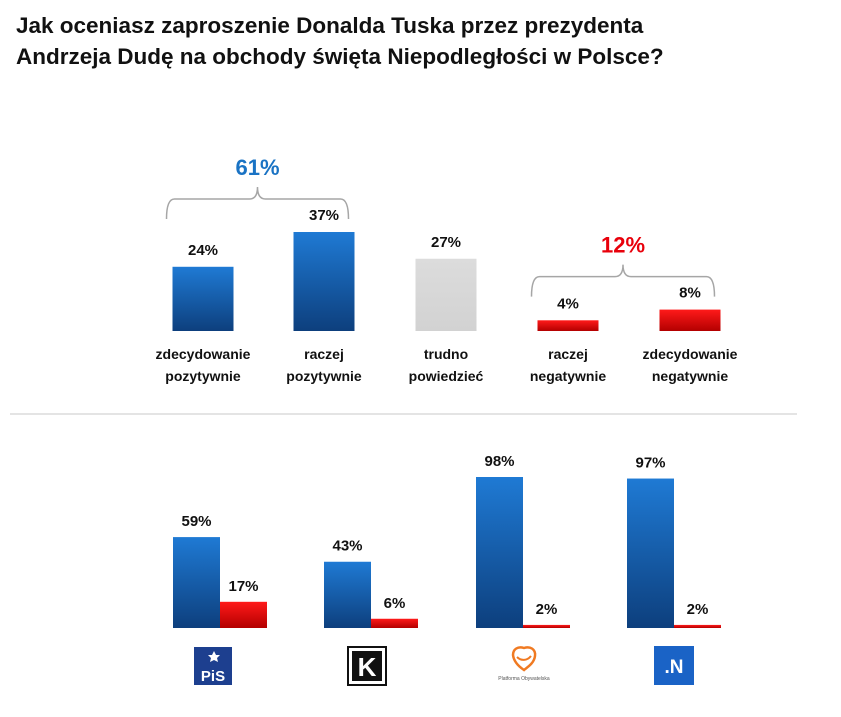  What do you see at coordinates (257, 167) in the screenshot?
I see `group-total-label: 61%` at bounding box center [257, 167].